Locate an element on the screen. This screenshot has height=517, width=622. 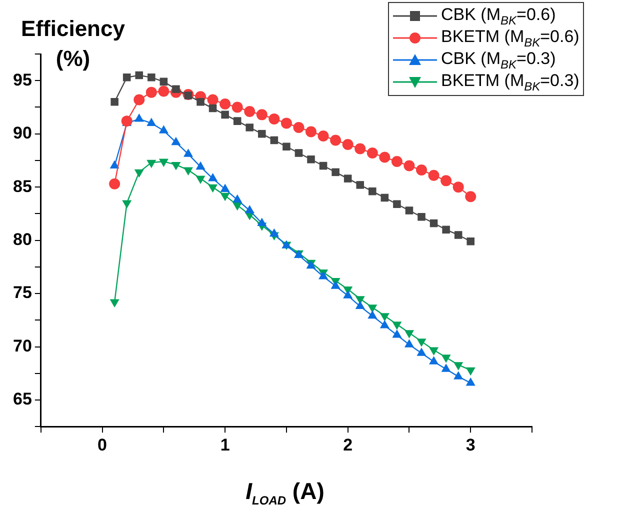
legend-label: BKETM (M$_{BK}$=0.6) is located at coordinates (510, 38).